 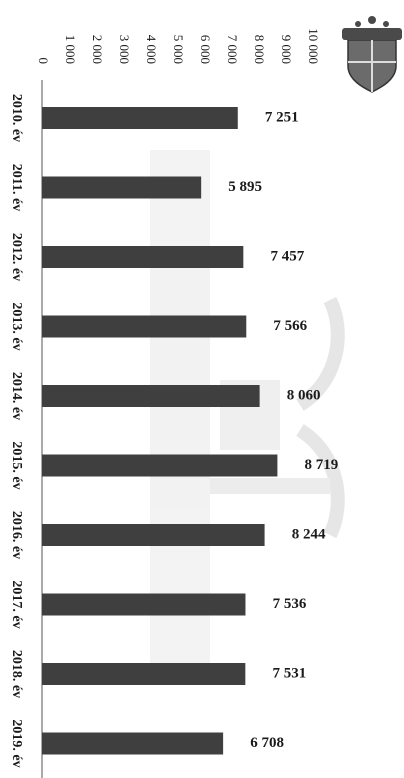 What do you see at coordinates (290, 604) in the screenshot?
I see `data-label: 7 536` at bounding box center [290, 604].